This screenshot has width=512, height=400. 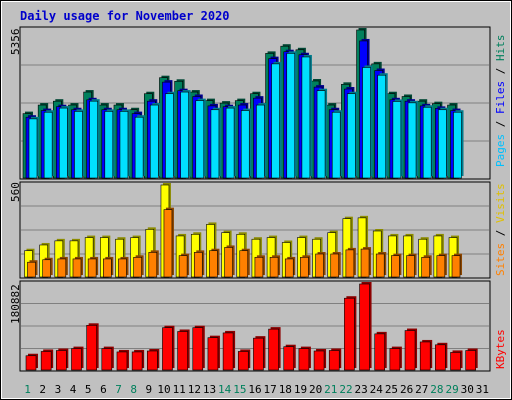 What do you see at coordinates (391, 389) in the screenshot?
I see `x-tick-label: 25` at bounding box center [391, 389].